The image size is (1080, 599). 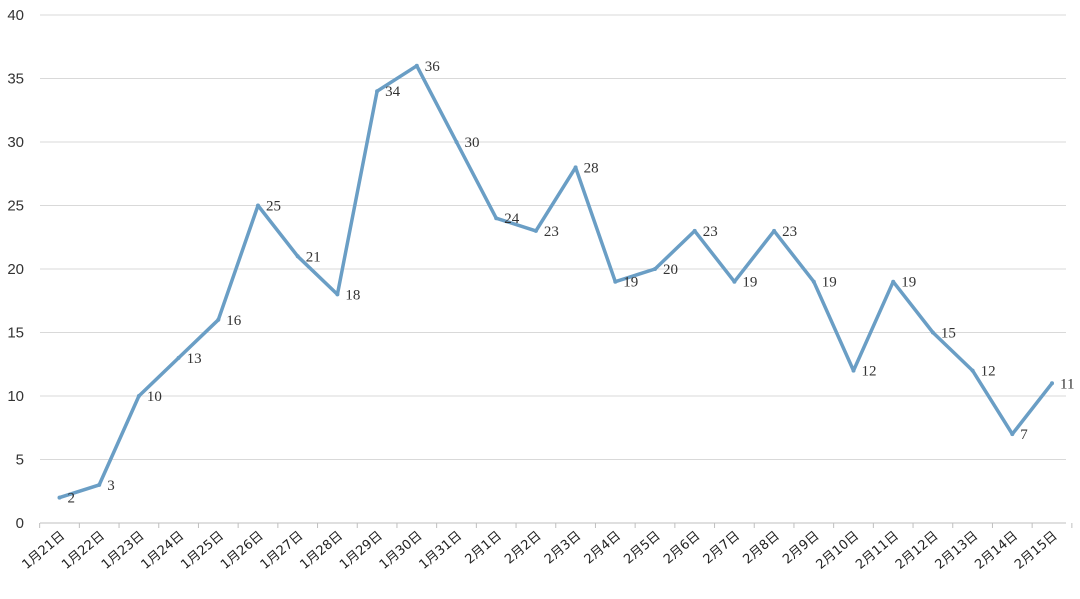 What do you see at coordinates (163, 551) in the screenshot?
I see `x-tick-label: 1月24日` at bounding box center [163, 551].